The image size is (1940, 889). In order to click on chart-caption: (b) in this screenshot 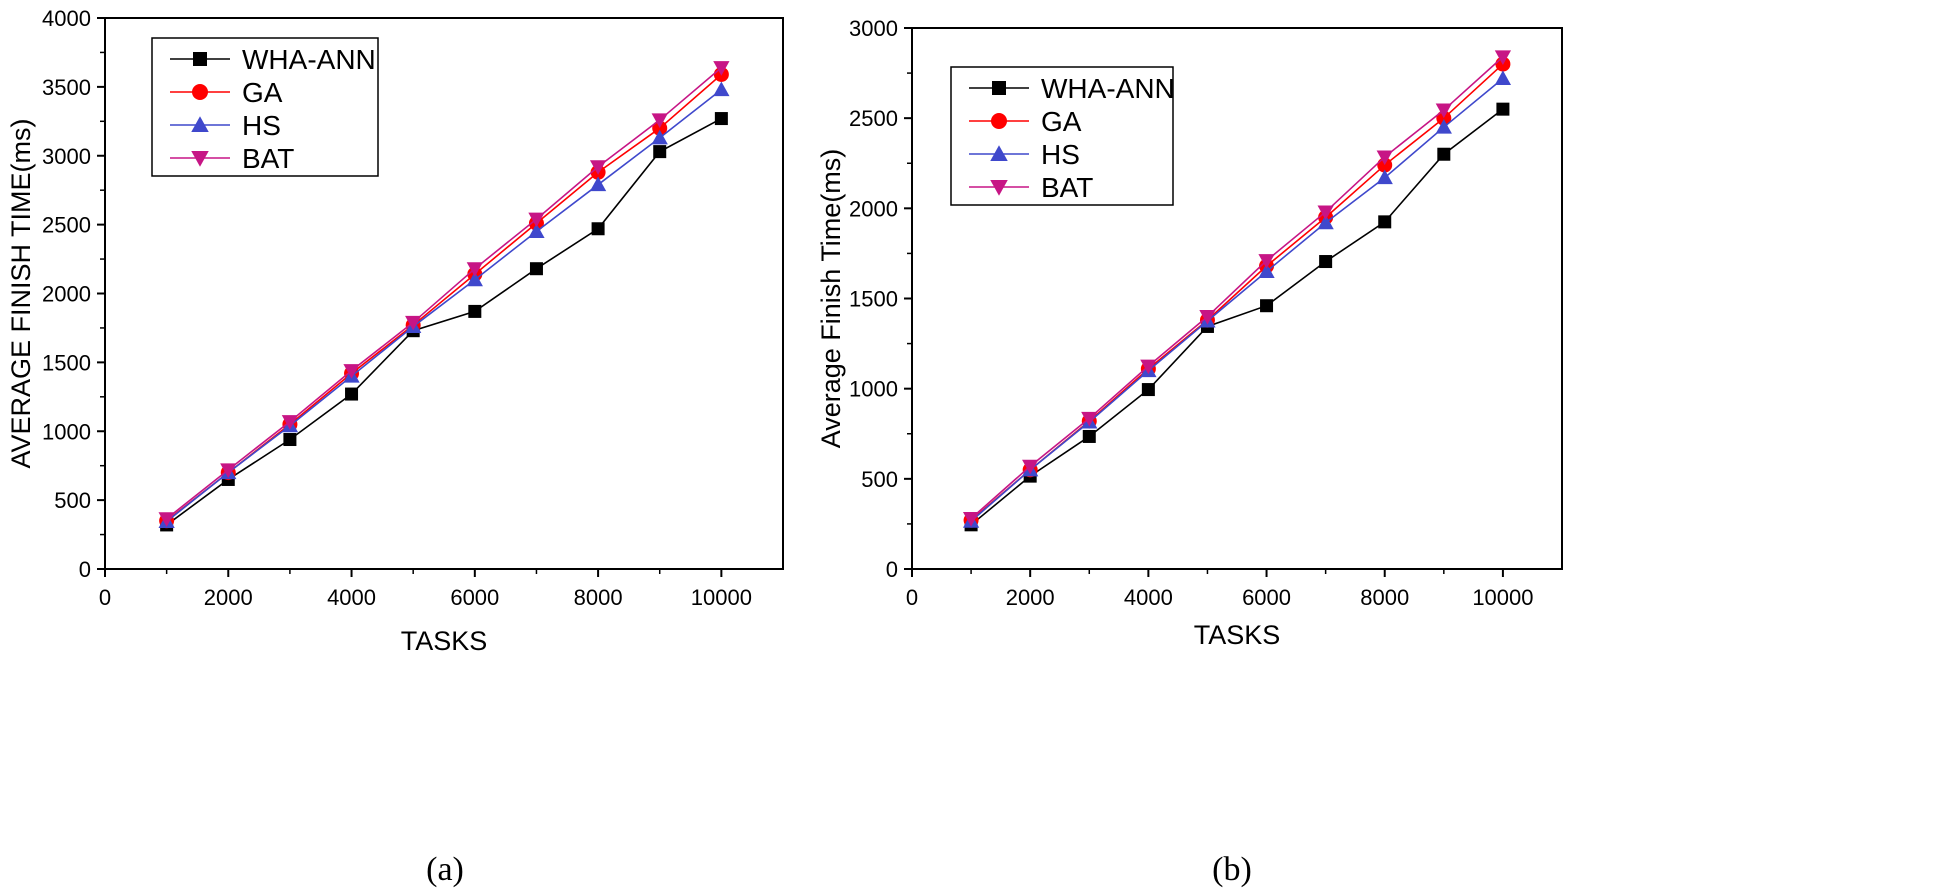, I will do `click(1232, 869)`.